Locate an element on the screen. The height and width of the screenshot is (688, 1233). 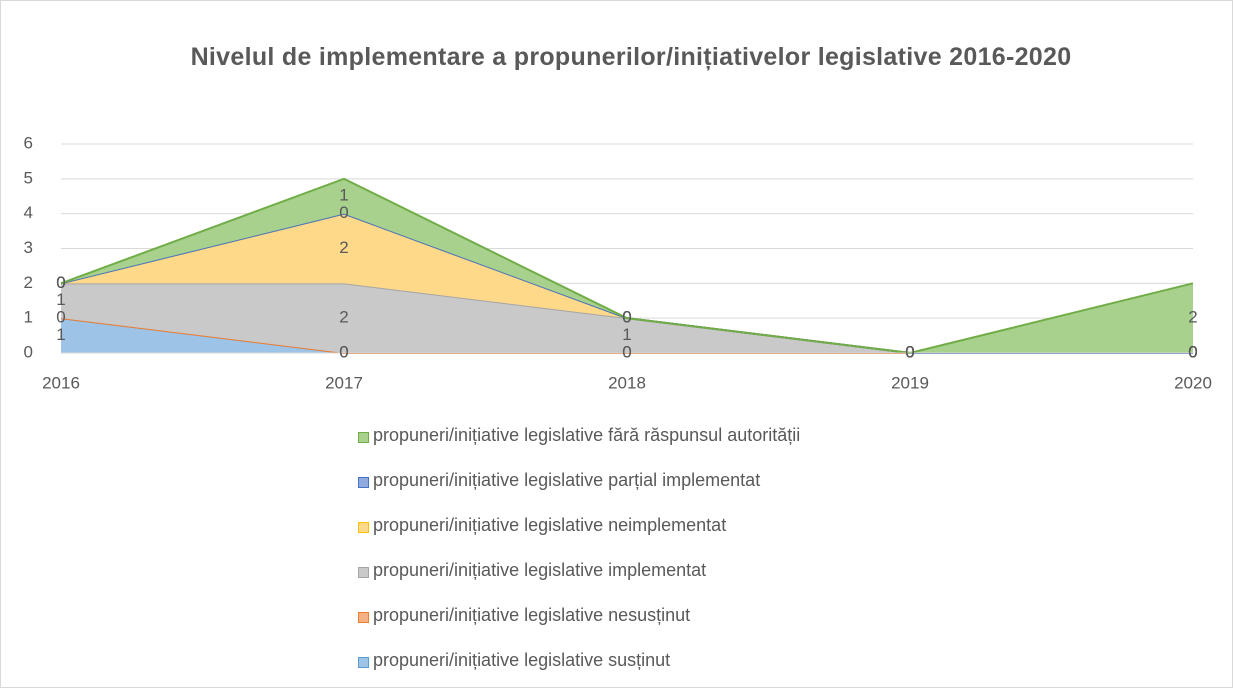
y-tick-label: 4 is located at coordinates (28, 212).